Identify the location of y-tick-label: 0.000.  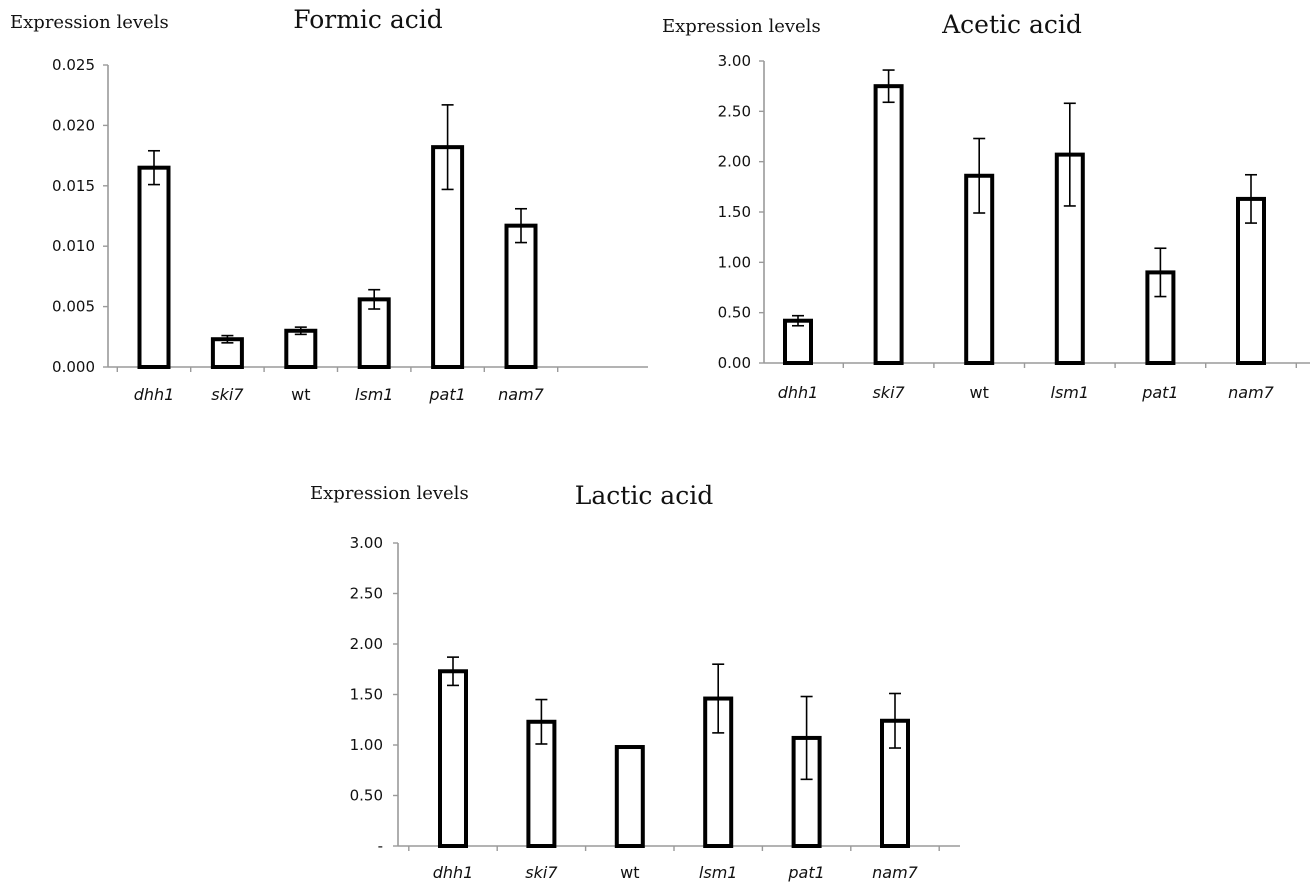
(73, 367).